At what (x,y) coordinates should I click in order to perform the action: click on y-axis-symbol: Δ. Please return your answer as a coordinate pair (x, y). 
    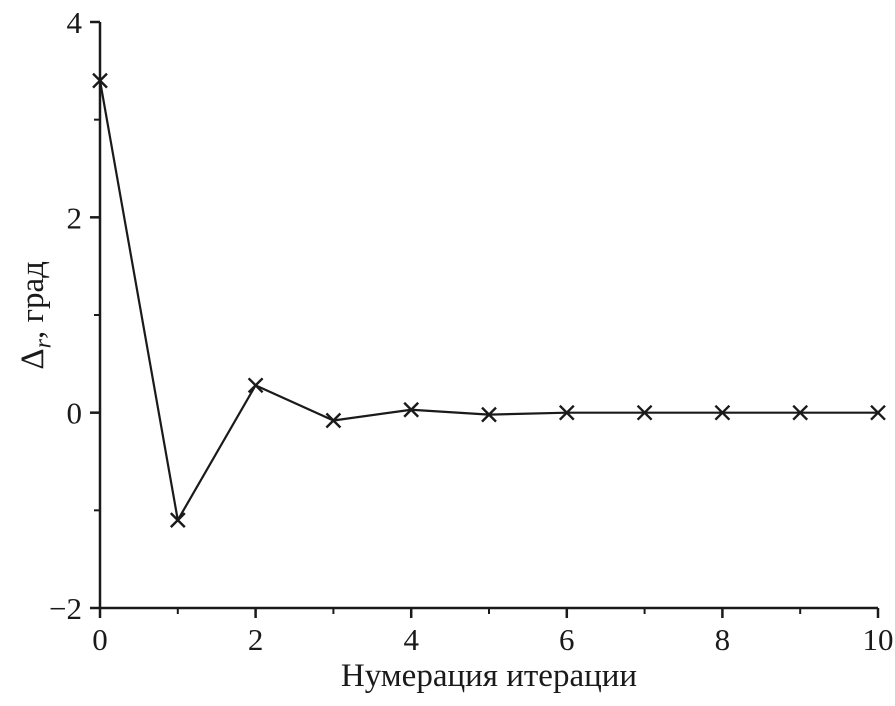
    Looking at the image, I should click on (32, 359).